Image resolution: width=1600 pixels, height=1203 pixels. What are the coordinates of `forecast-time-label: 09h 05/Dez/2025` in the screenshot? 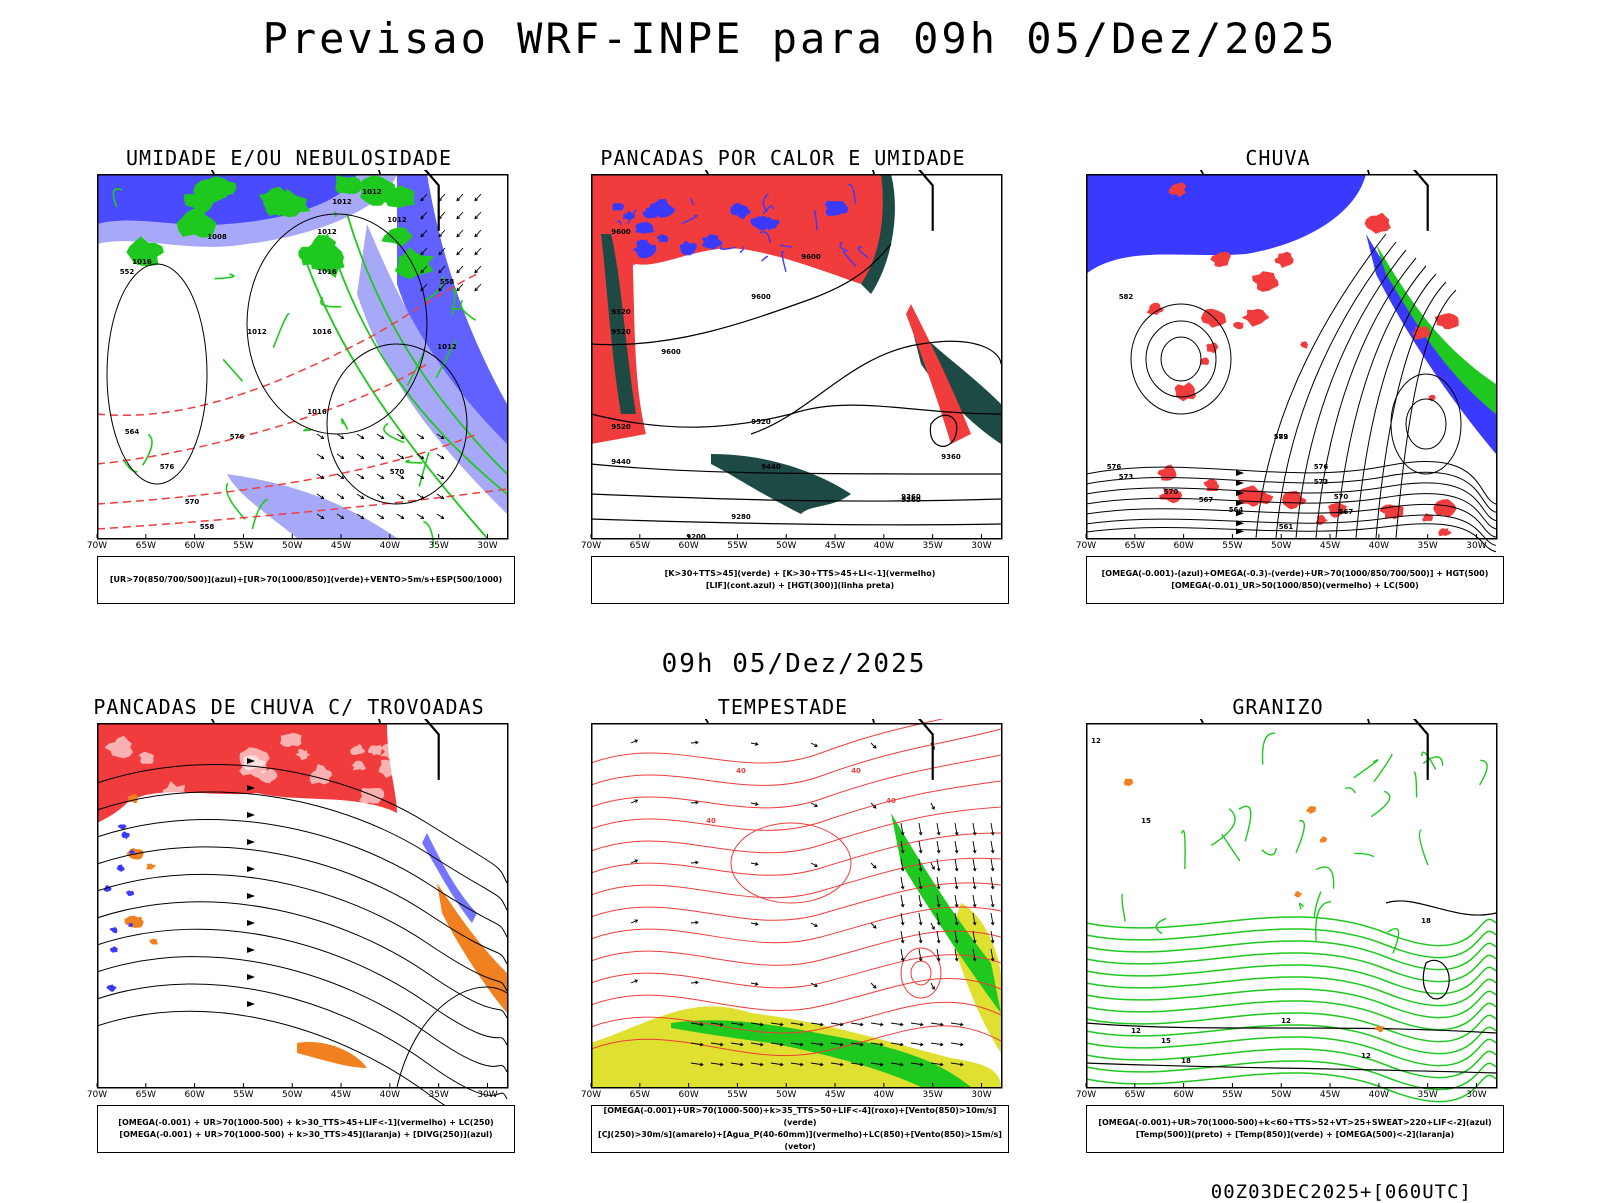 It's located at (800, 664).